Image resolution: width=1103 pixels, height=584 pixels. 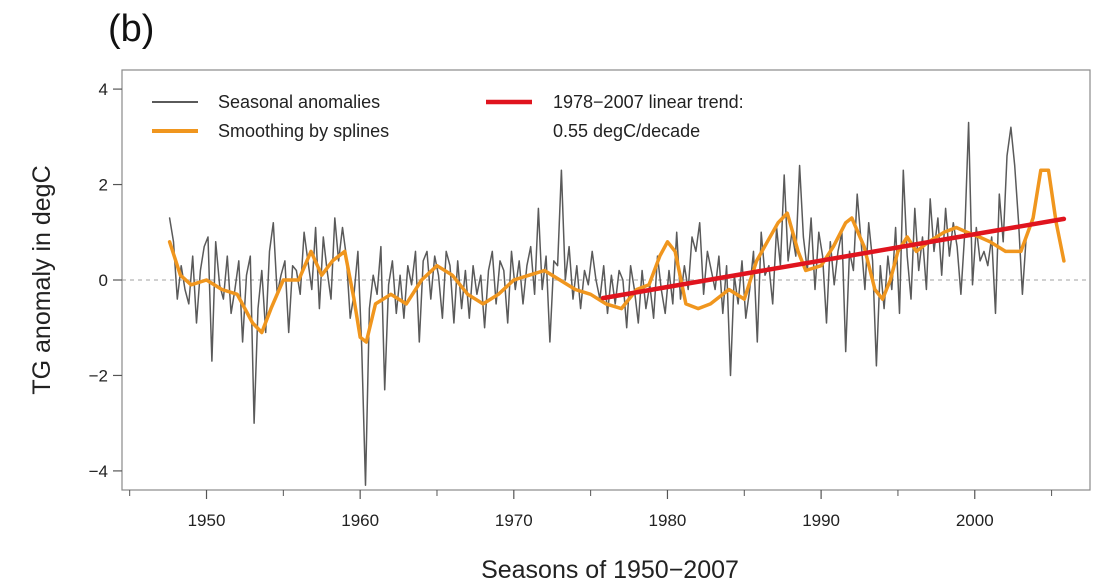 I want to click on x-tick-label: 1970, so click(x=514, y=520).